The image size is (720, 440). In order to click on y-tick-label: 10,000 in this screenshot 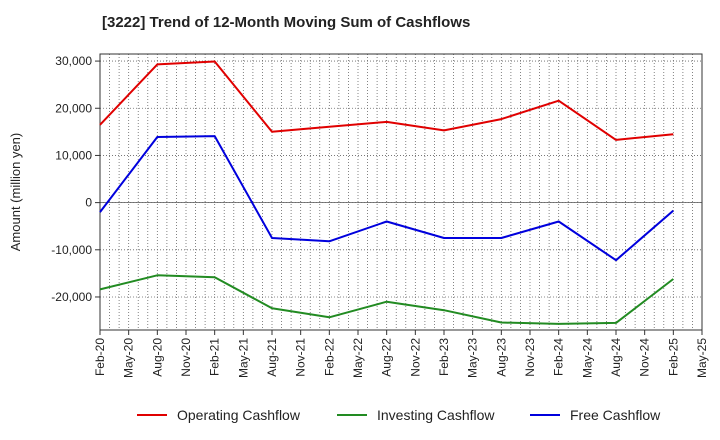, I will do `click(73, 155)`.